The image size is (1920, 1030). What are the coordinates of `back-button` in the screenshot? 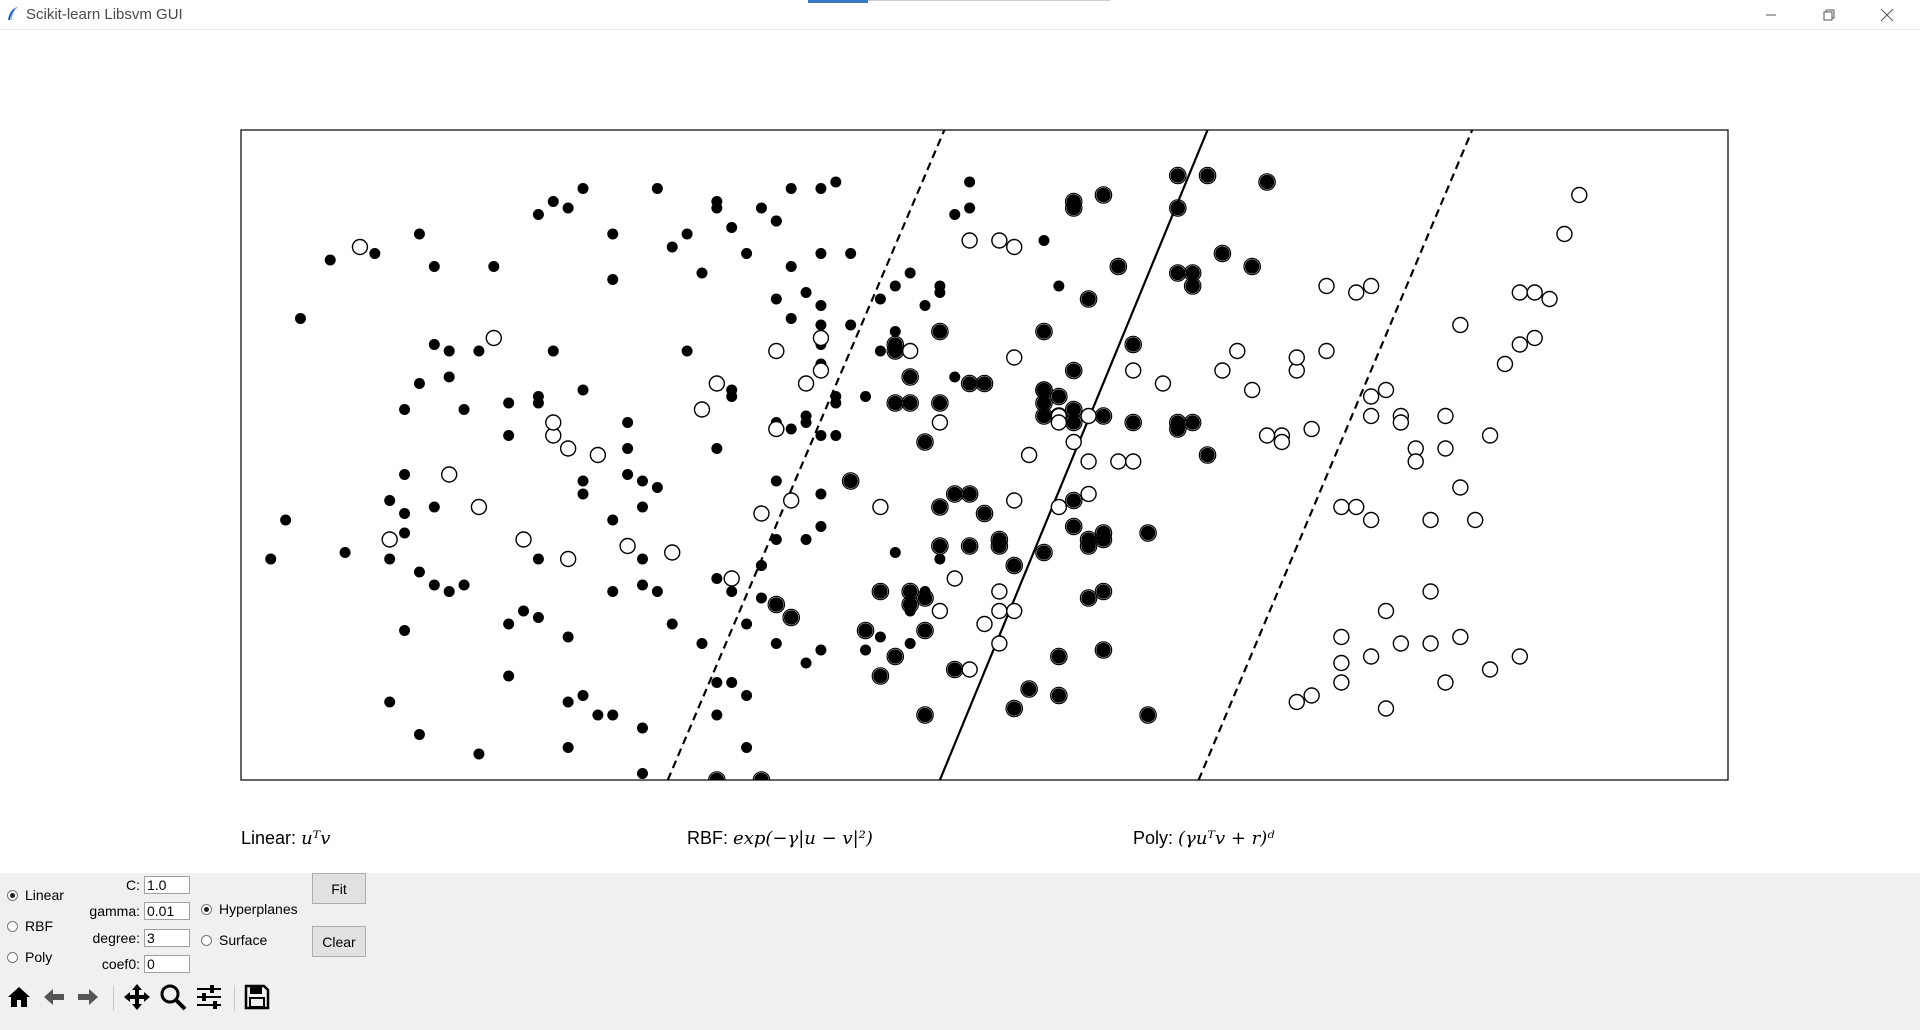 It's located at (54, 997).